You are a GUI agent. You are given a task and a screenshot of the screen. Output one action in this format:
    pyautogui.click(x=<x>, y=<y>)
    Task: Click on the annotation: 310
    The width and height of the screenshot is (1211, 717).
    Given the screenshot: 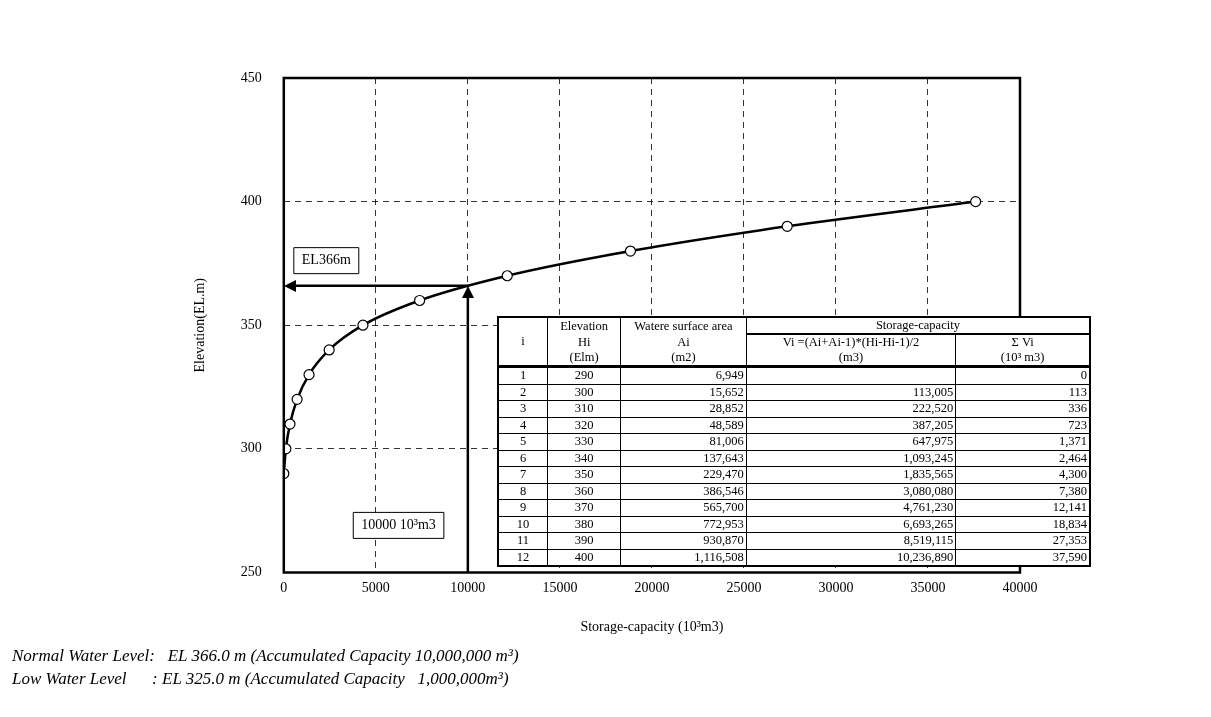 What is the action you would take?
    pyautogui.click(x=584, y=408)
    